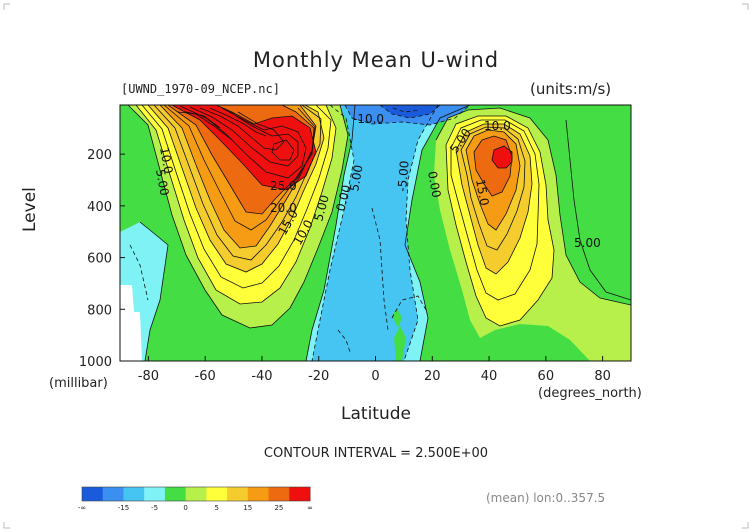 This screenshot has height=532, width=752. What do you see at coordinates (602, 376) in the screenshot?
I see `x-tick-label: 80` at bounding box center [602, 376].